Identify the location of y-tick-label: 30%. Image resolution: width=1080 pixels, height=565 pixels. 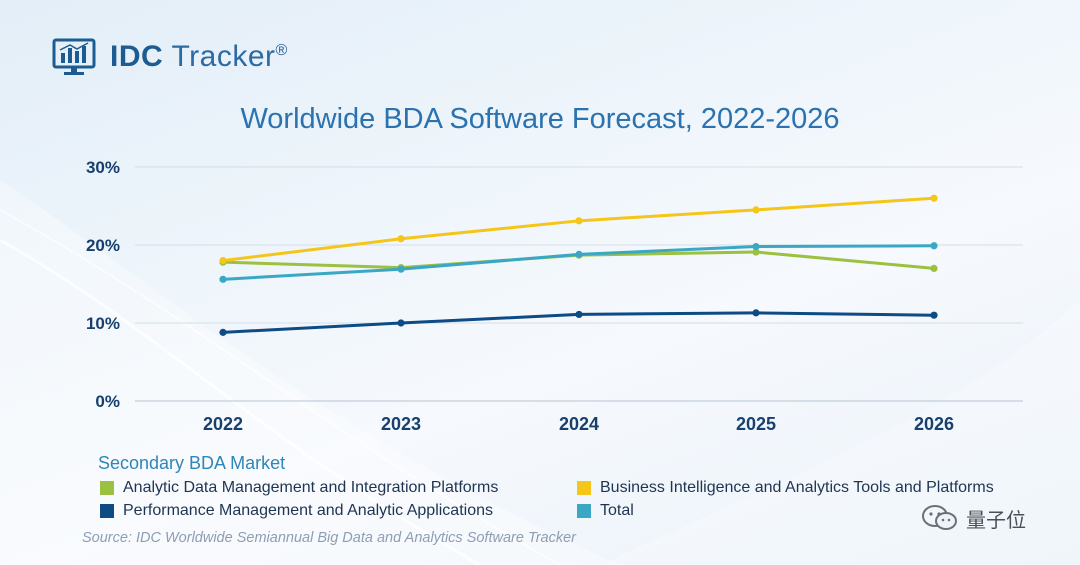
(103, 167).